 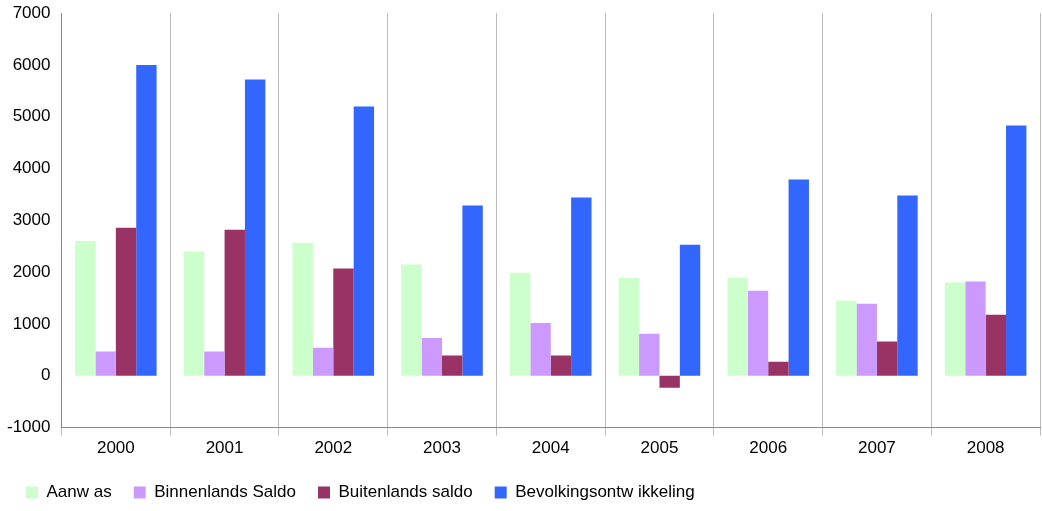 I want to click on x-tick-label: 2008, so click(x=985, y=448).